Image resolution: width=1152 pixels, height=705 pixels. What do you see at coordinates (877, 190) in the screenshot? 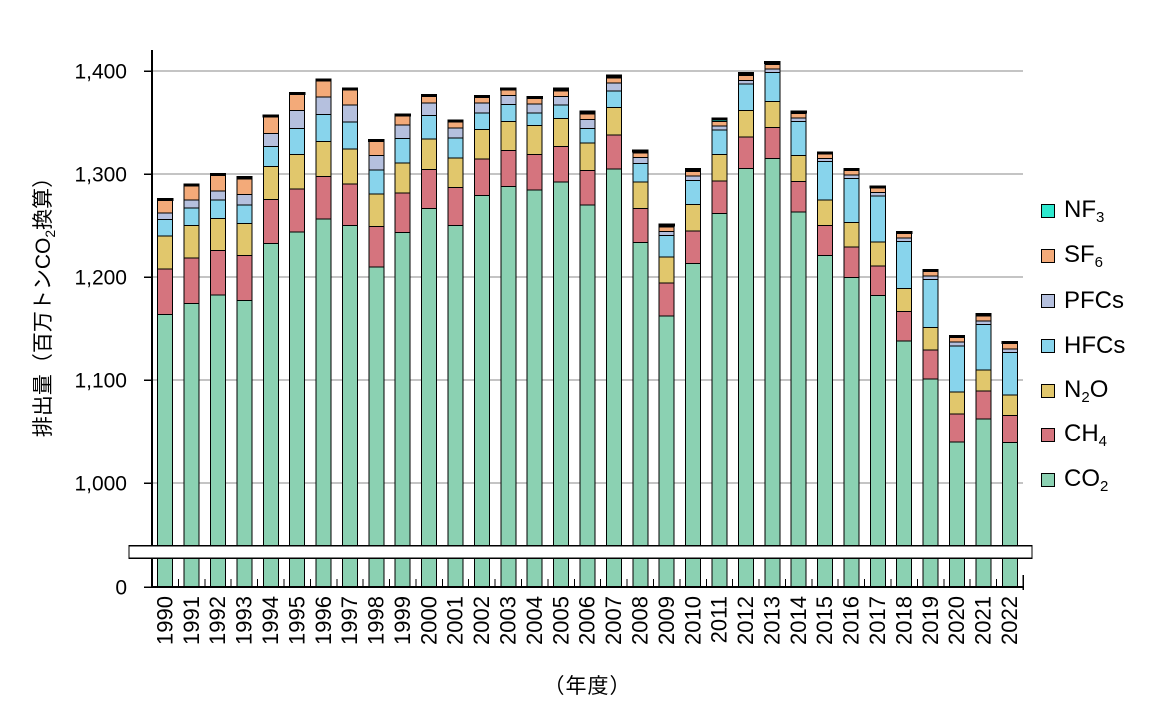
I see `bar-segment-sf6-2017` at bounding box center [877, 190].